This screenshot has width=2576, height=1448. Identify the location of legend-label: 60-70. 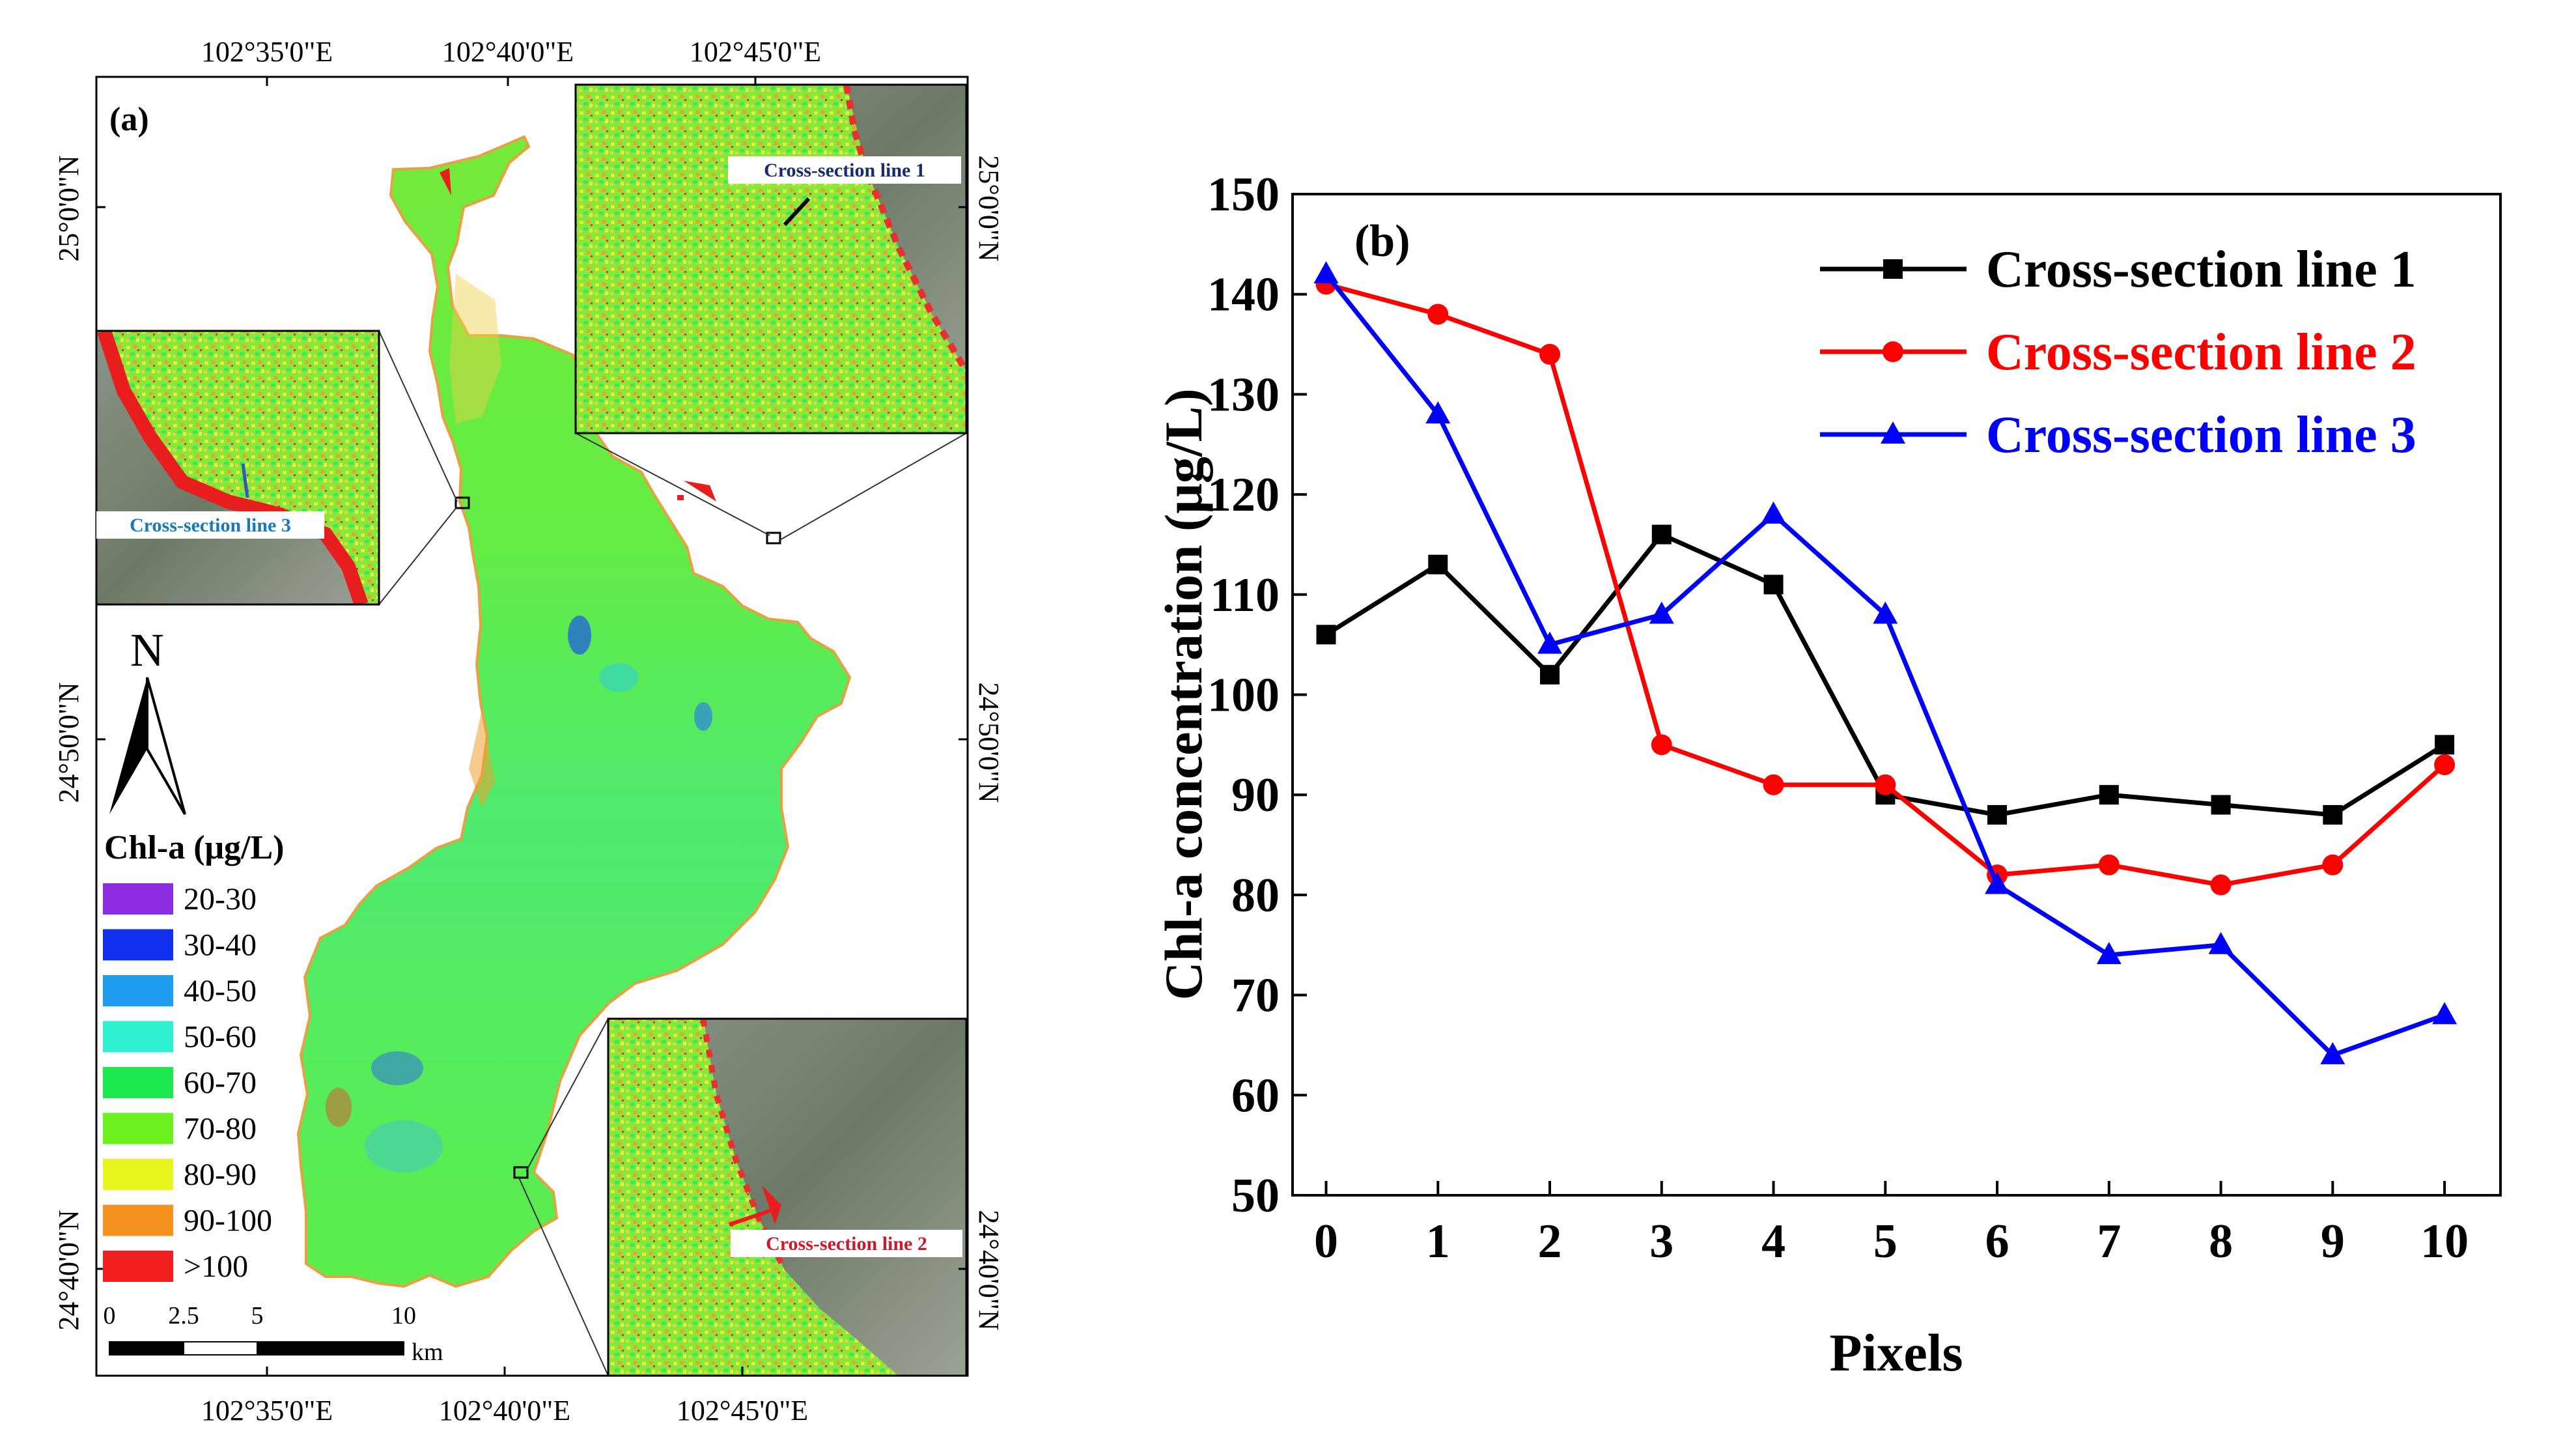
(221, 1083).